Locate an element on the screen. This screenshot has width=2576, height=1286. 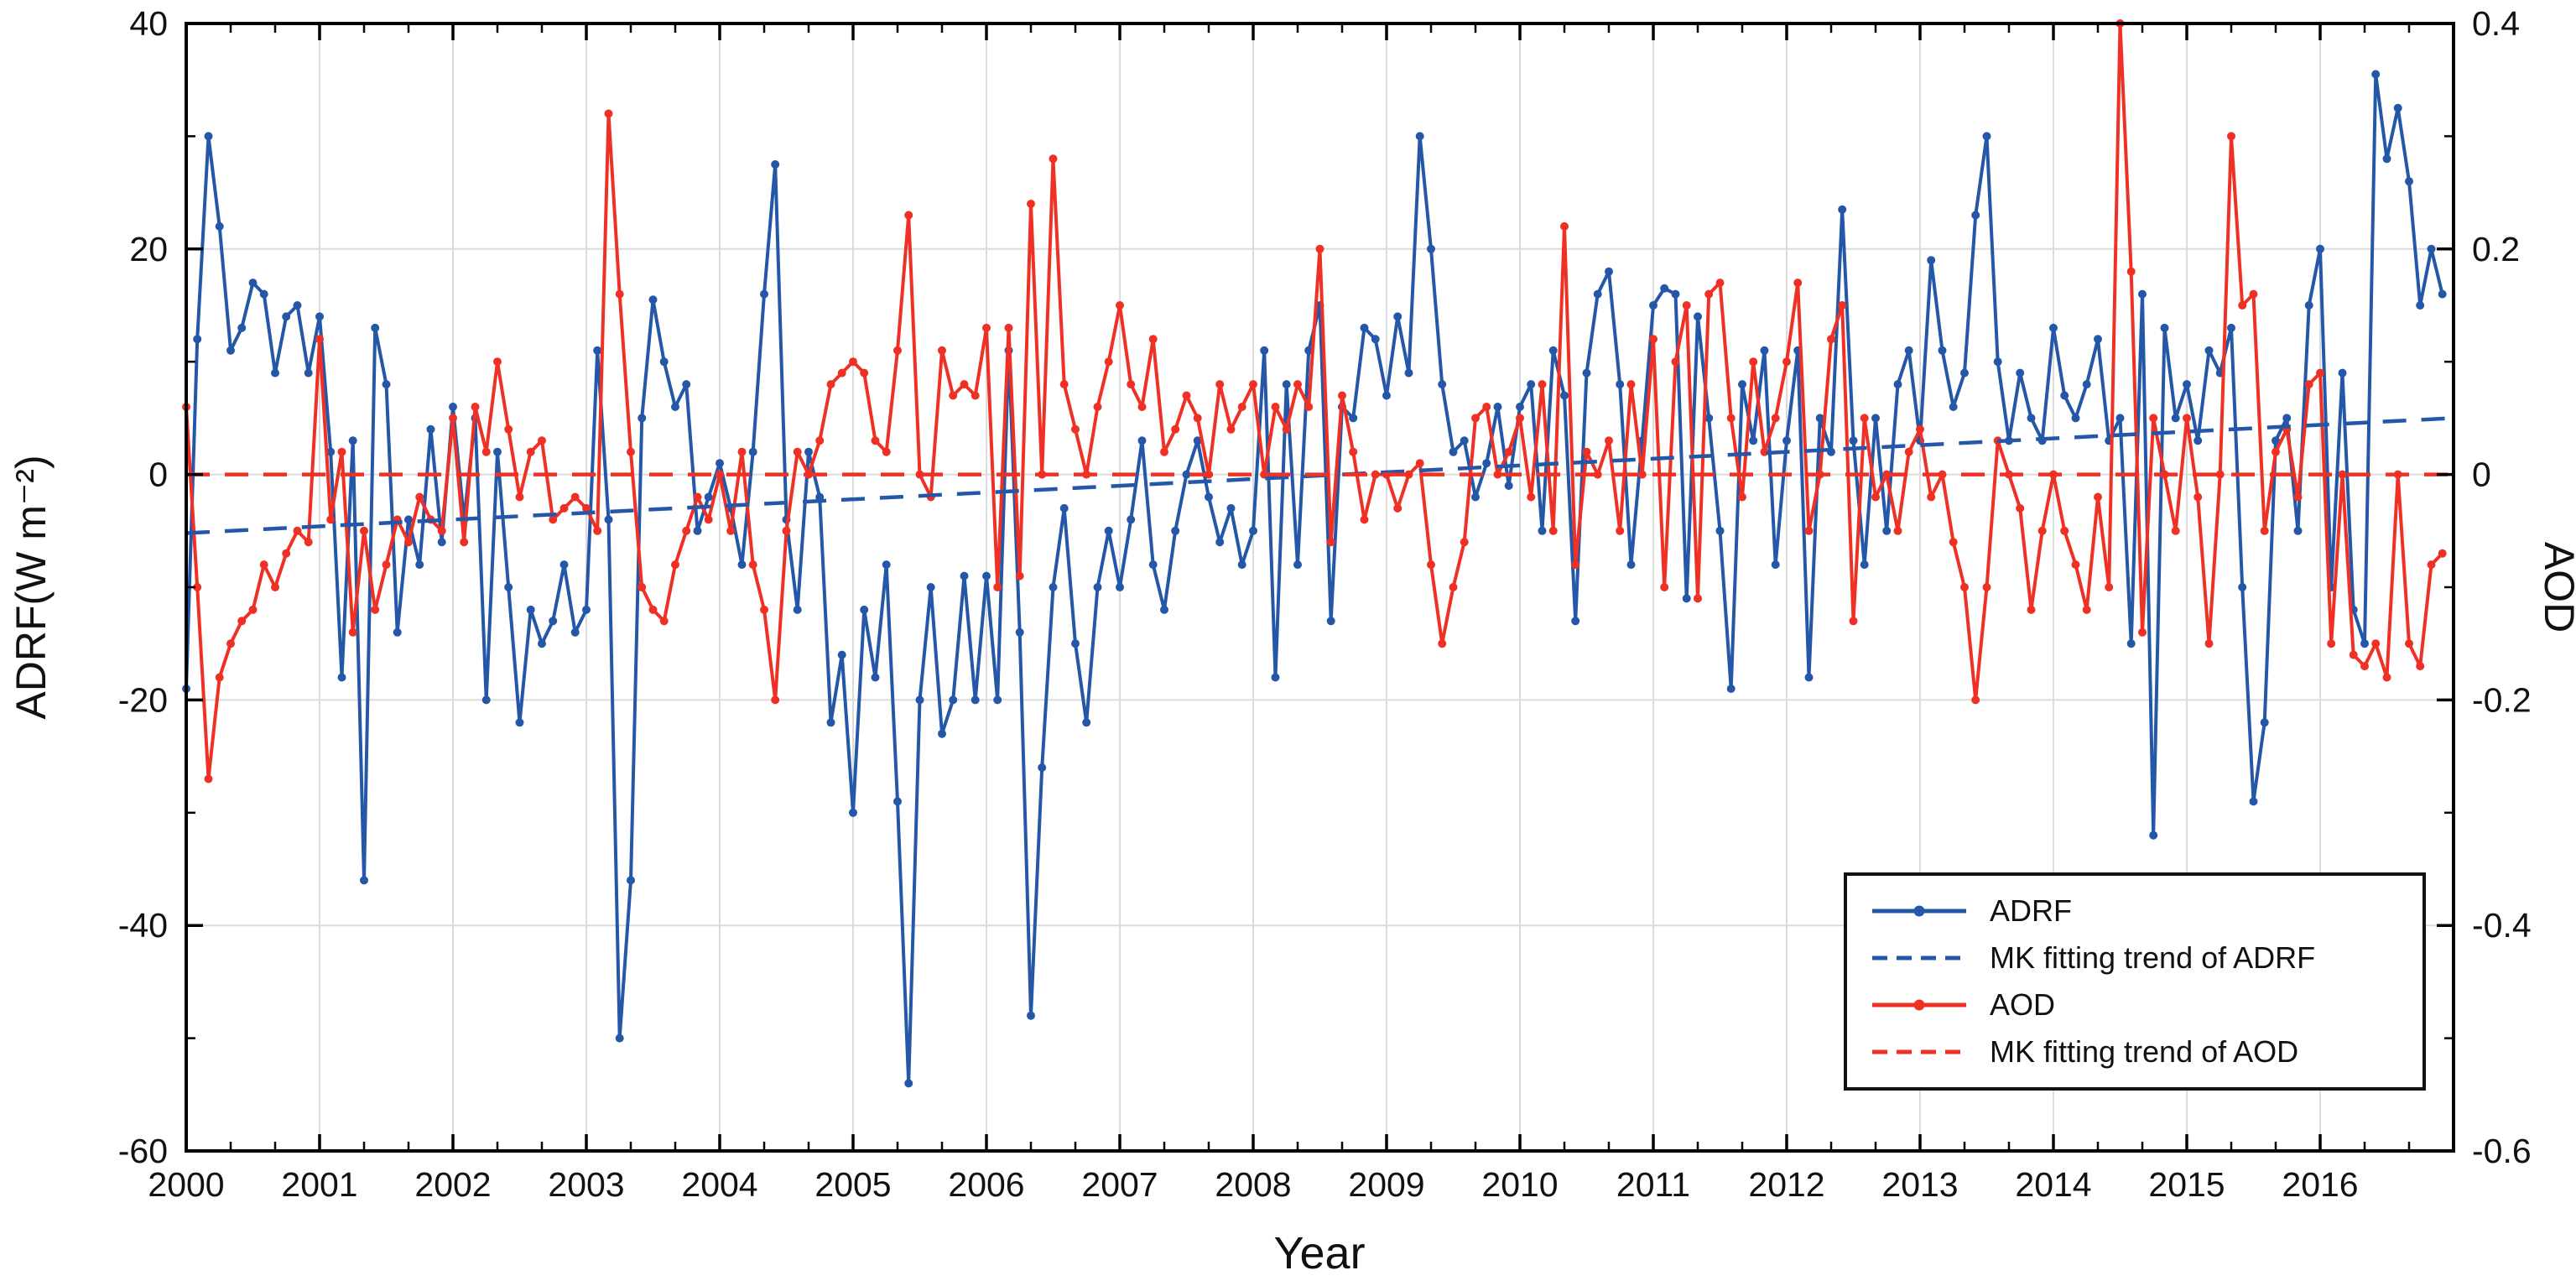
y-axis-left-label: ADRF(W m⁻²) is located at coordinates (31, 587).